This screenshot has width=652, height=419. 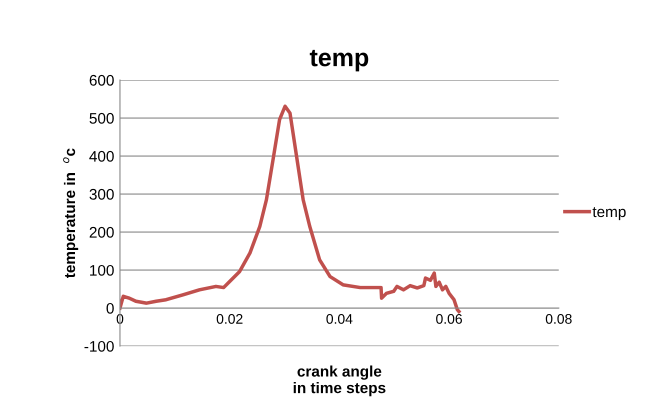 What do you see at coordinates (339, 319) in the screenshot?
I see `x-tick-label: 0.04` at bounding box center [339, 319].